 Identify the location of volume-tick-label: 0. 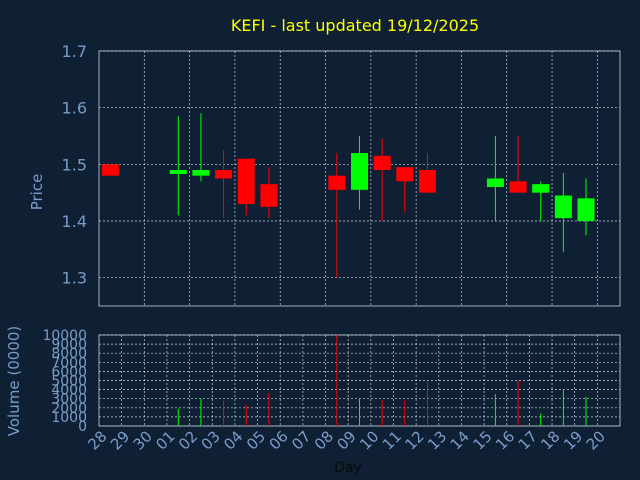
(82, 427).